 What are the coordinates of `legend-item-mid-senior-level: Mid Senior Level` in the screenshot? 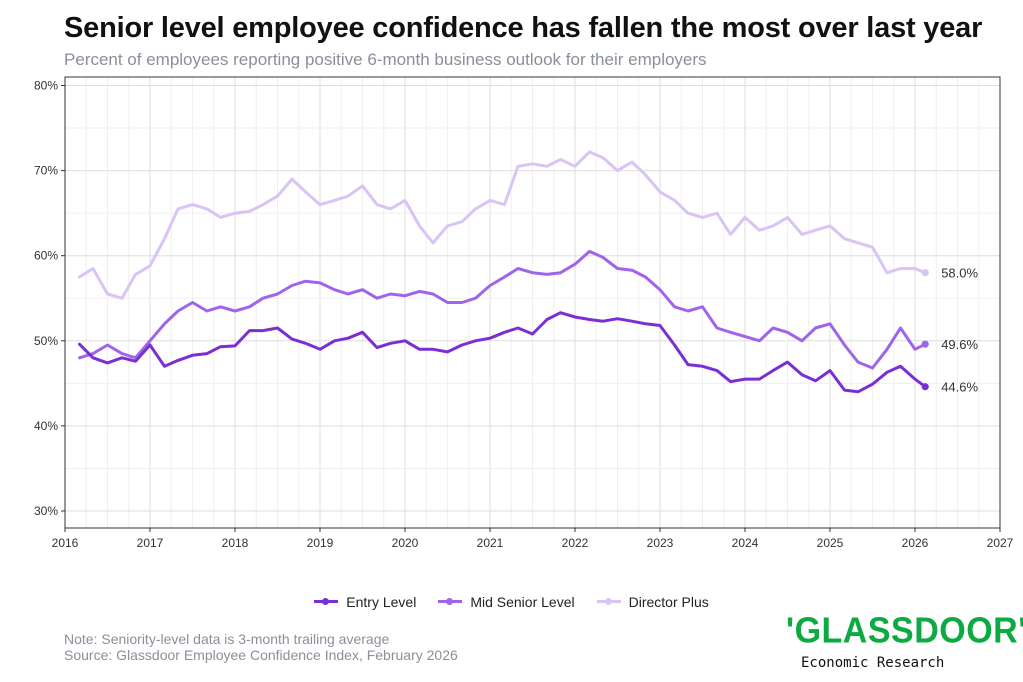 It's located at (506, 602).